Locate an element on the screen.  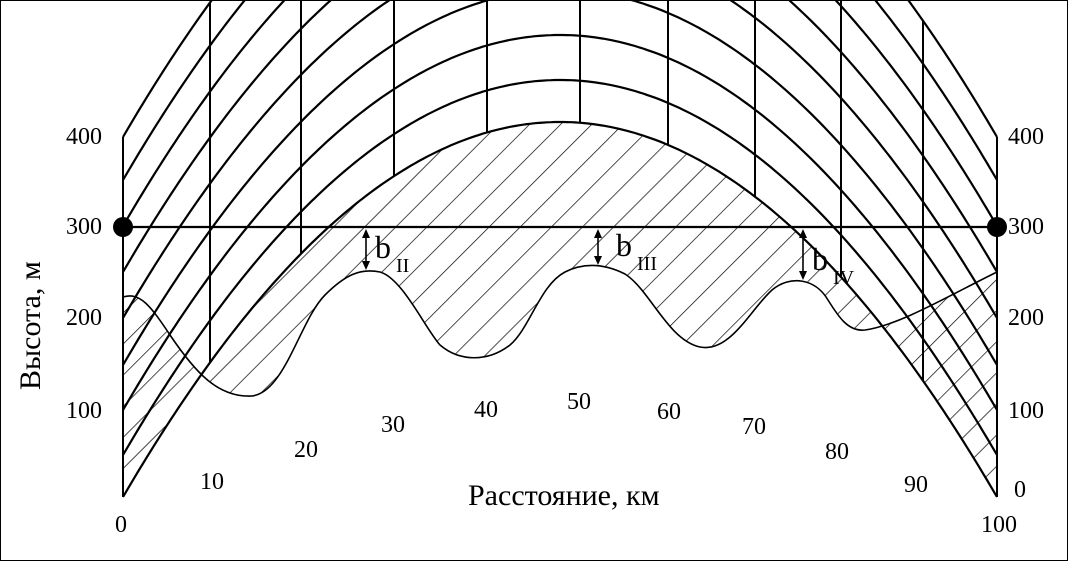
clearance-arrow-b3 is located at coordinates (598, 247).